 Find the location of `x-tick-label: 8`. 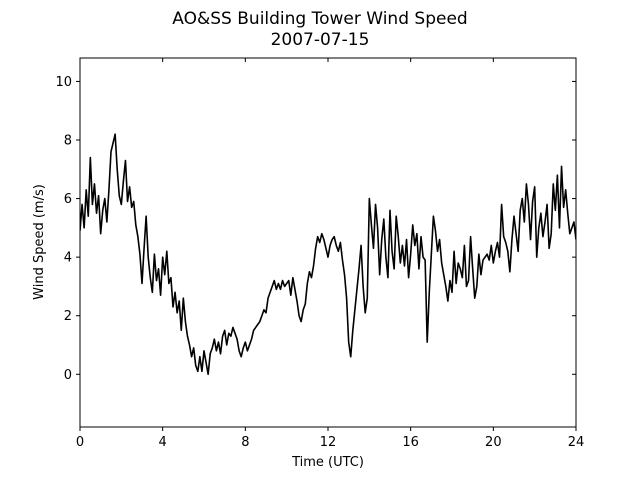

x-tick-label: 8 is located at coordinates (245, 442).